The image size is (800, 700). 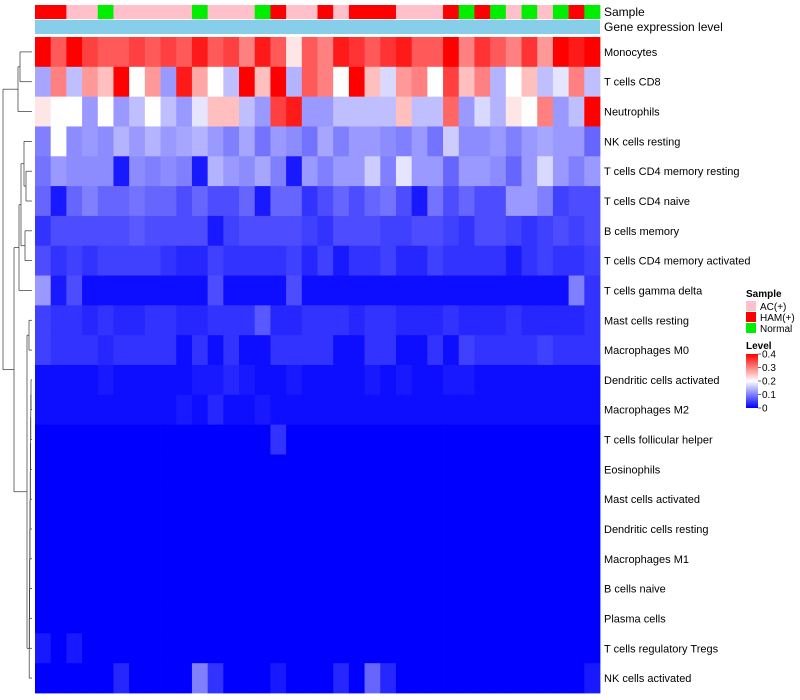 I want to click on legend-sample-label: Normal, so click(x=776, y=329).